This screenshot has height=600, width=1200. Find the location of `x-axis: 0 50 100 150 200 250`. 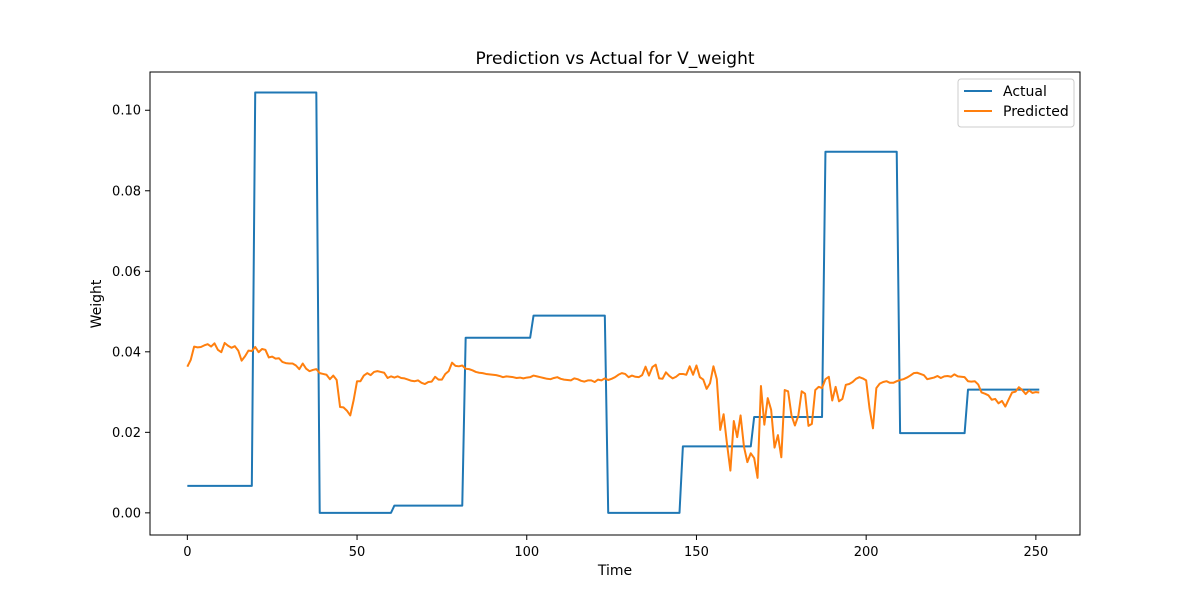

x-axis: 0 50 100 150 200 250 is located at coordinates (615, 547).